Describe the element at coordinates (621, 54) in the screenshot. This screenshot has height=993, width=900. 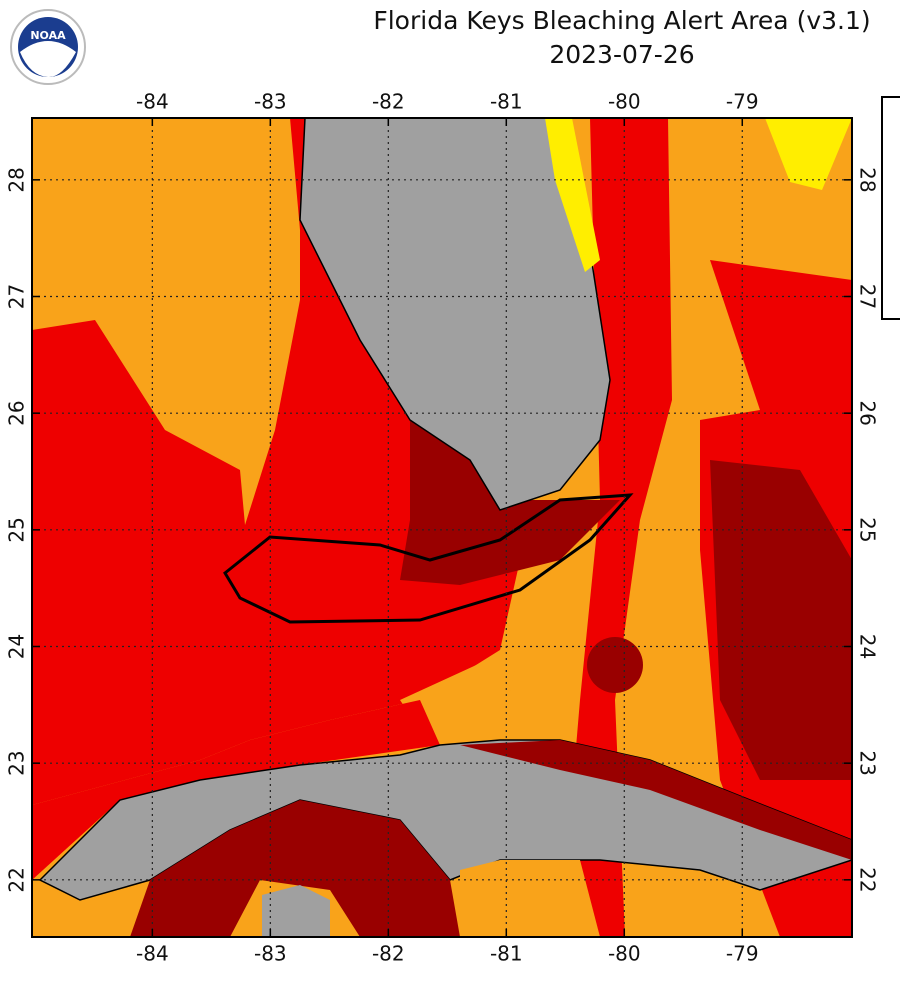
I see `map-date: 2023-07-26` at that location.